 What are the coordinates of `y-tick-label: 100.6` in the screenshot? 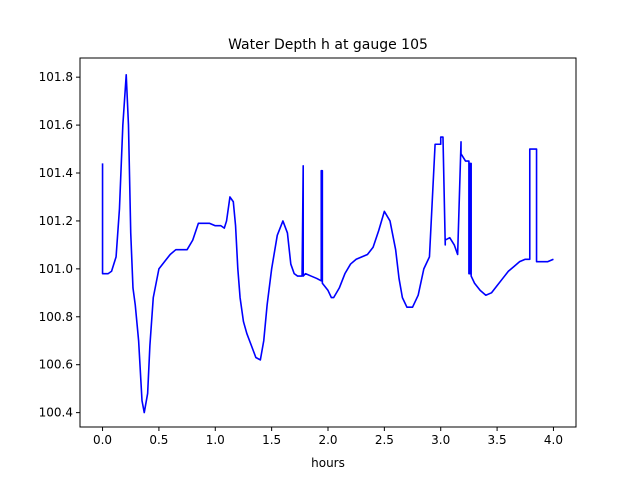 It's located at (56, 365).